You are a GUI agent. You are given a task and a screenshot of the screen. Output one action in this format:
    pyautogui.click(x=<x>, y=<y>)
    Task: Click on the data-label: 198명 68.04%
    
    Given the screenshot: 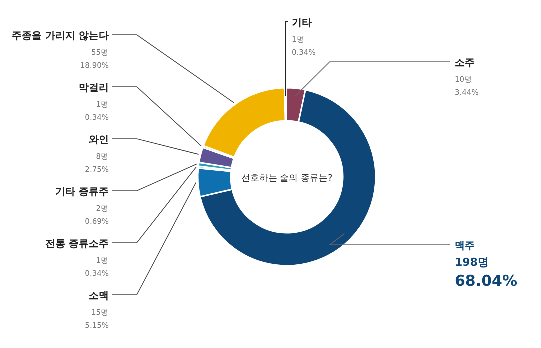 What is the action you would take?
    pyautogui.click(x=486, y=273)
    